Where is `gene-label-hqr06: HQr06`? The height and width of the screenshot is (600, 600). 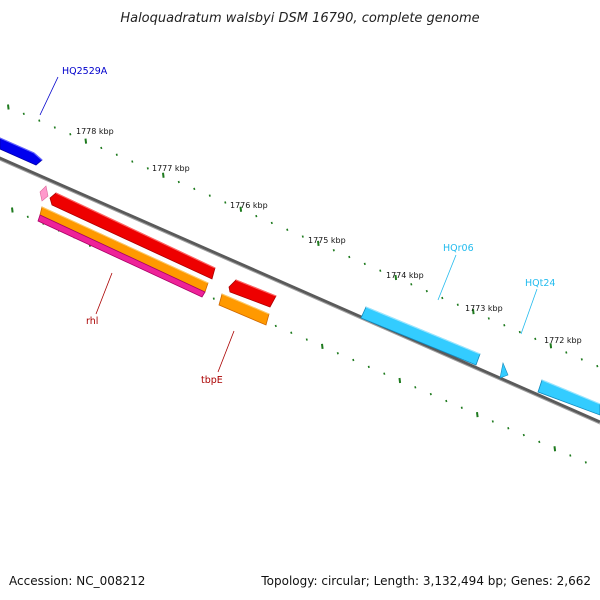 gene-label-hqr06: HQr06 is located at coordinates (458, 248).